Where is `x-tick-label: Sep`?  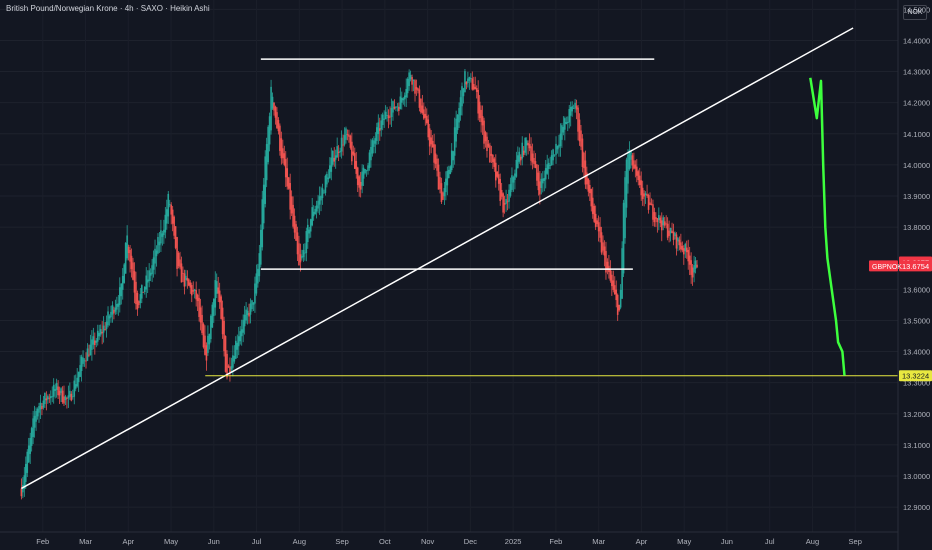 x-tick-label: Sep is located at coordinates (855, 541).